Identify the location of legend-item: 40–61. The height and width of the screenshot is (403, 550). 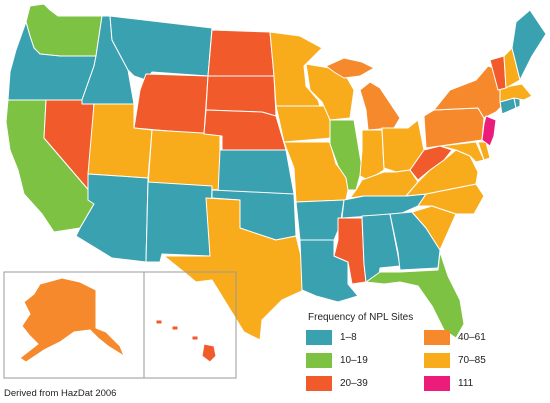
(479, 337).